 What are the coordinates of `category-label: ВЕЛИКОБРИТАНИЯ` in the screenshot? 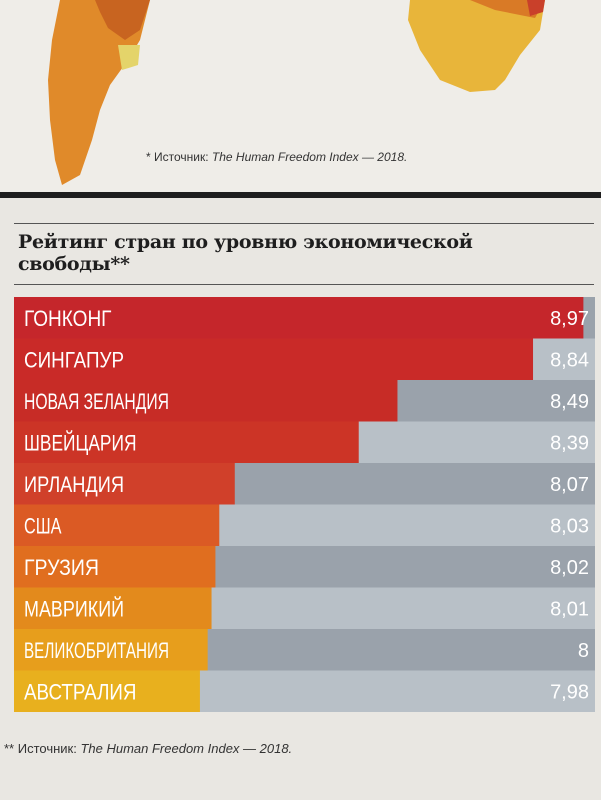 It's located at (96, 650).